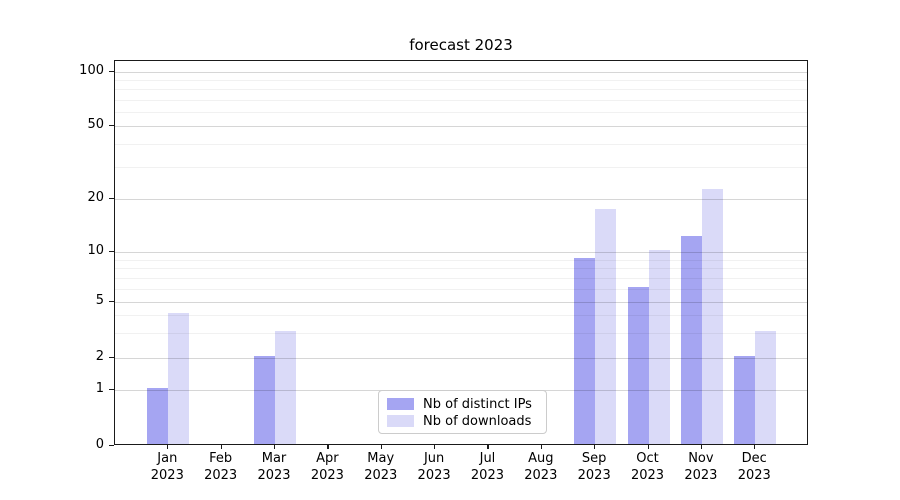  What do you see at coordinates (477, 421) in the screenshot?
I see `legend-label-downloads: Nb of downloads` at bounding box center [477, 421].